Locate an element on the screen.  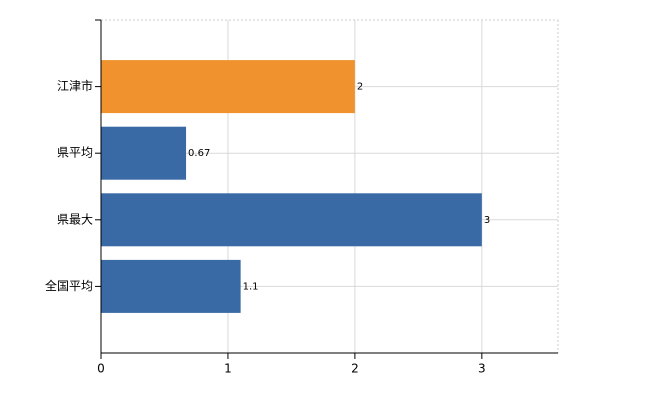
value-label: 1.1 is located at coordinates (251, 286).